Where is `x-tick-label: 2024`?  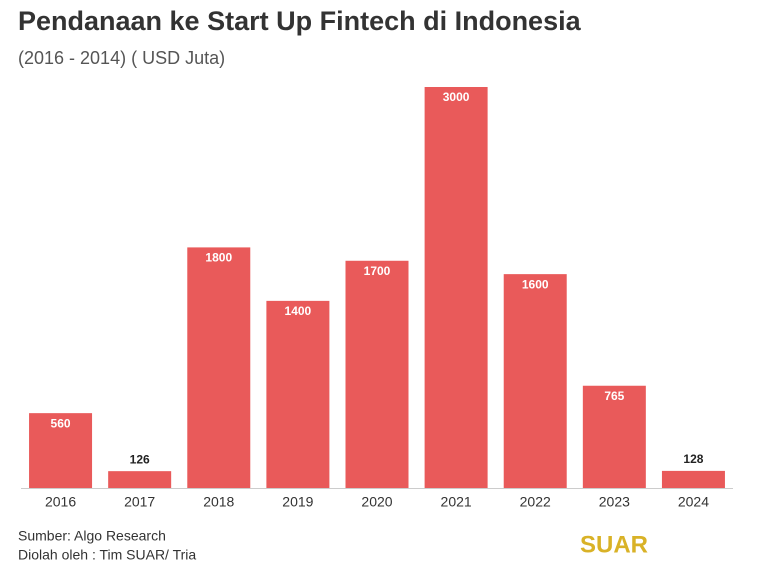
x-tick-label: 2024 is located at coordinates (693, 502).